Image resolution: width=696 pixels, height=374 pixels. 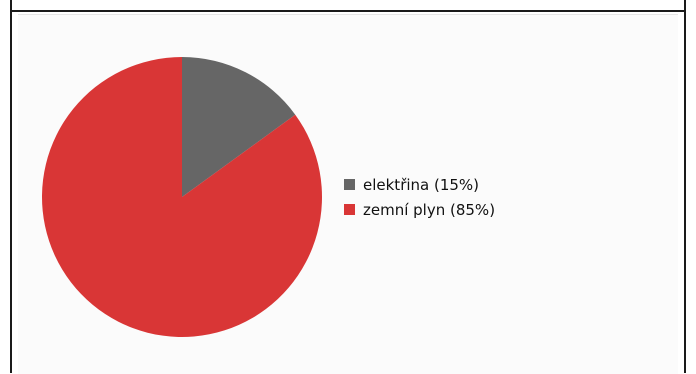 What do you see at coordinates (348, 2) in the screenshot?
I see `header-sliver` at bounding box center [348, 2].